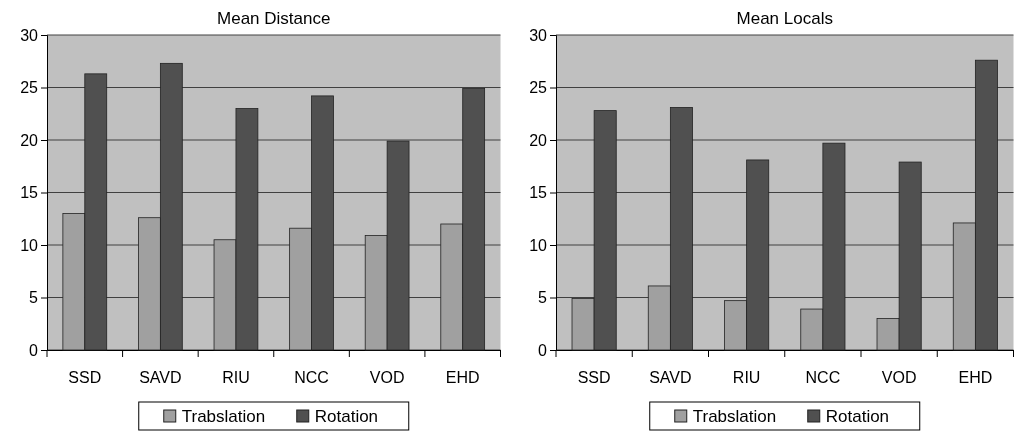 This screenshot has height=434, width=1017. I want to click on chart-title: Mean Distance, so click(274, 18).